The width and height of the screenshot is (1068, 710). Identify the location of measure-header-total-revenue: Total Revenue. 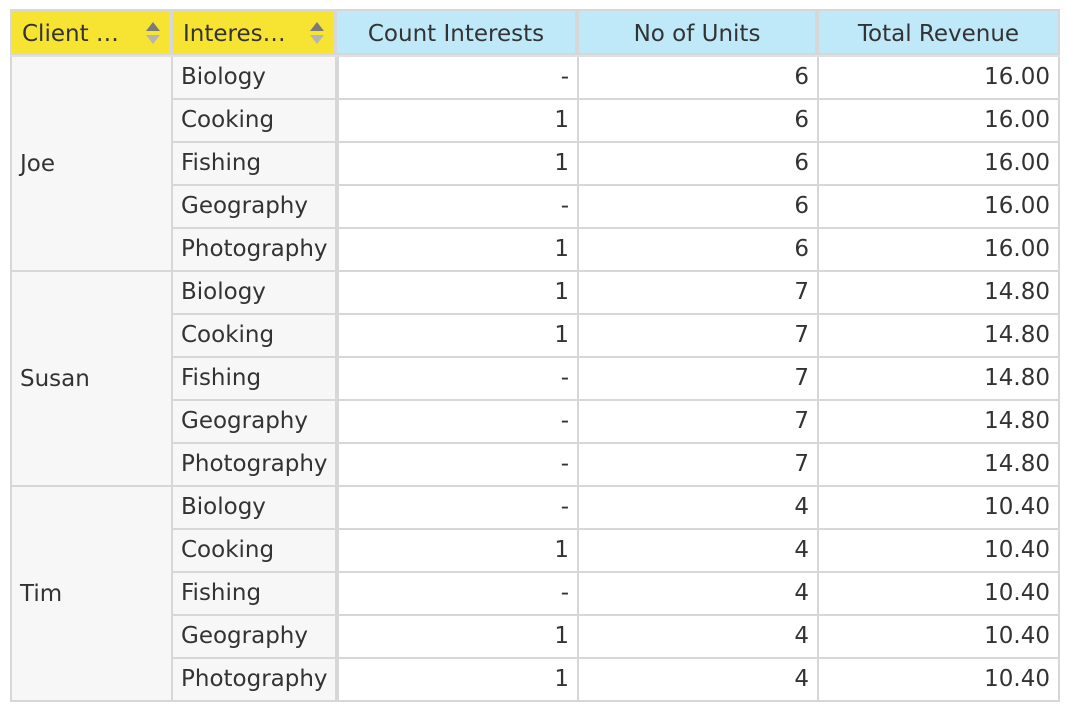
(938, 32).